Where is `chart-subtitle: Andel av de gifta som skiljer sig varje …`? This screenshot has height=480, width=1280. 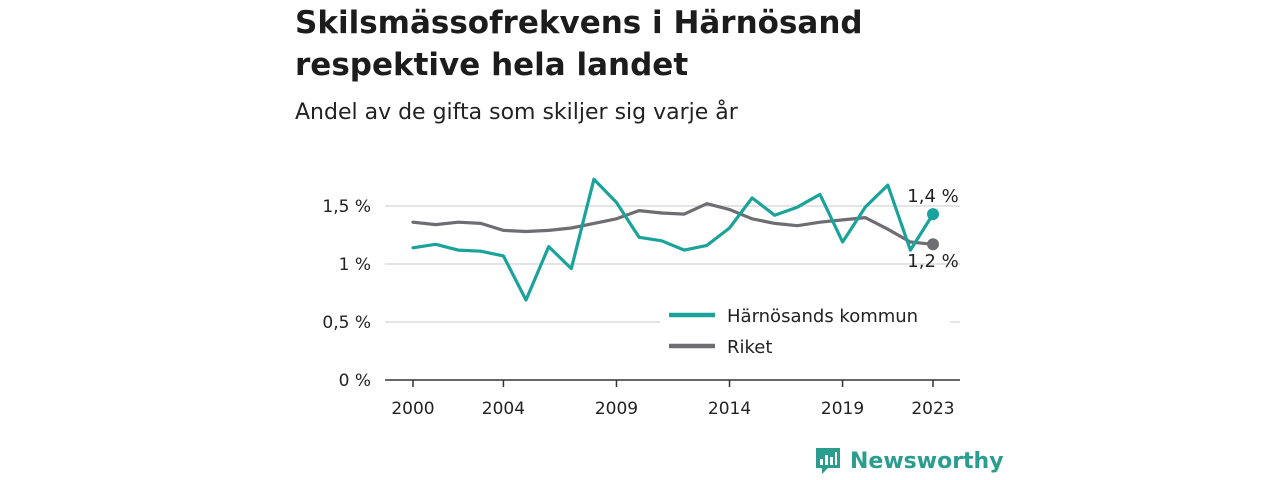
chart-subtitle: Andel av de gifta som skiljer sig varje … is located at coordinates (516, 112).